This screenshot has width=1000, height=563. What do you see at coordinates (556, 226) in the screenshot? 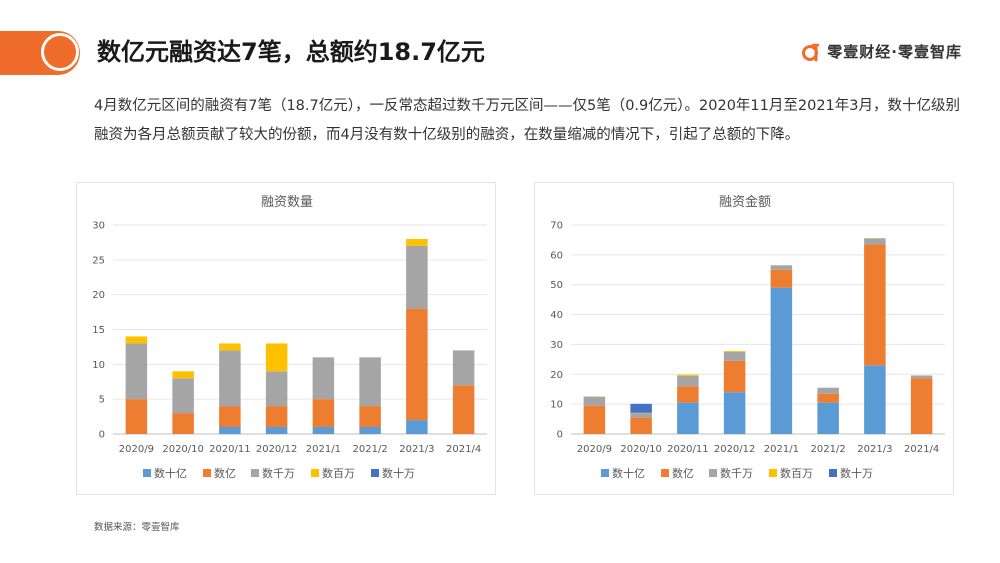
I see `y-tick-label: 70` at bounding box center [556, 226].